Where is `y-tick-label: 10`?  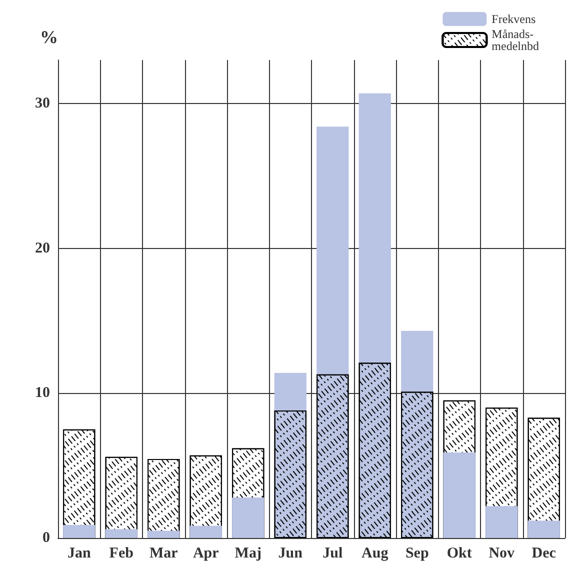
y-tick-label: 10 is located at coordinates (42, 393).